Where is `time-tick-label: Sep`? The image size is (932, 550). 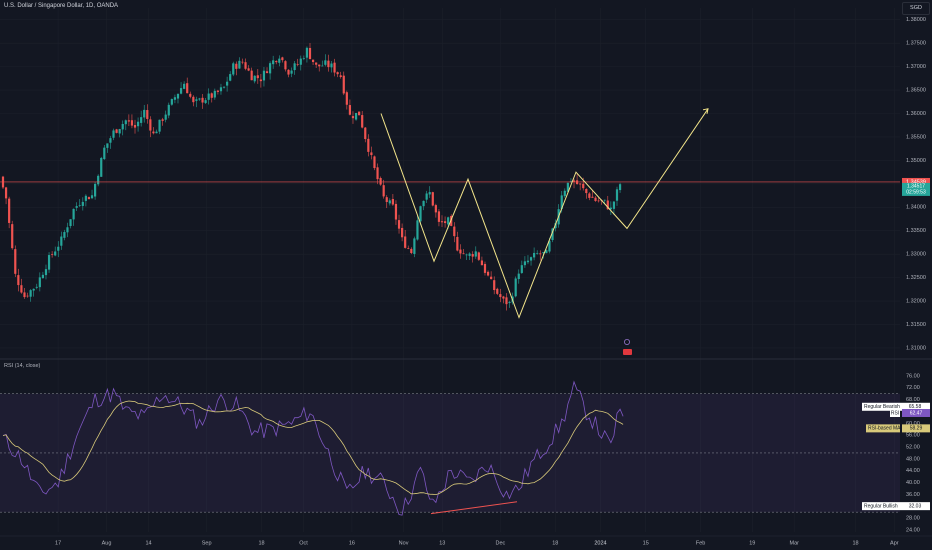 time-tick-label: Sep is located at coordinates (207, 543).